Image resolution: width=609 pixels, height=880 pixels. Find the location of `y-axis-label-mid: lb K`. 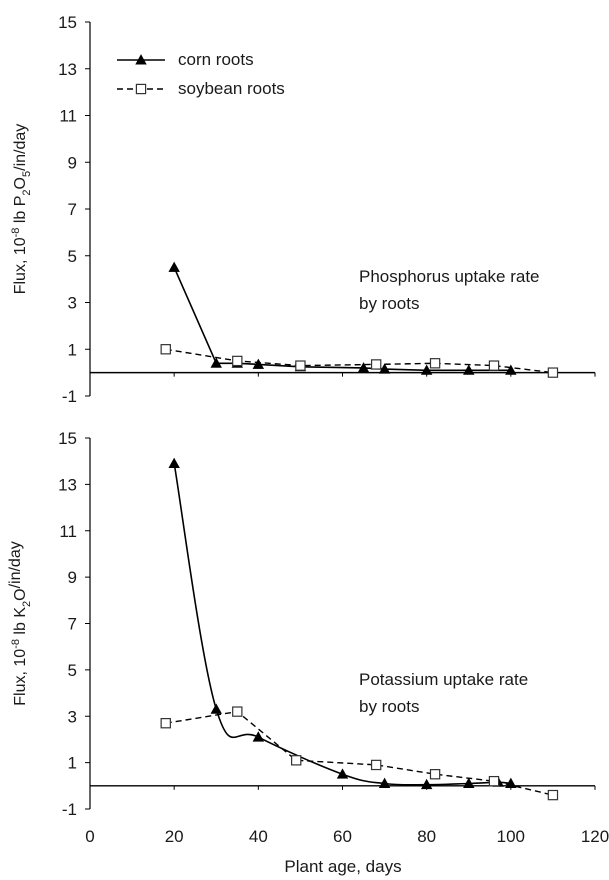

y-axis-label-mid: lb K is located at coordinates (20, 623).